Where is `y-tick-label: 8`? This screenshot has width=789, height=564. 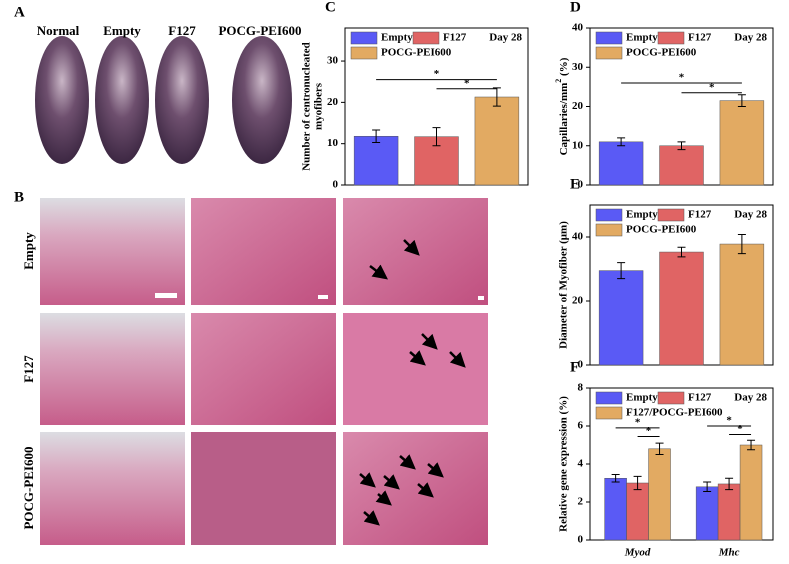
y-tick-label: 8 is located at coordinates (581, 388).